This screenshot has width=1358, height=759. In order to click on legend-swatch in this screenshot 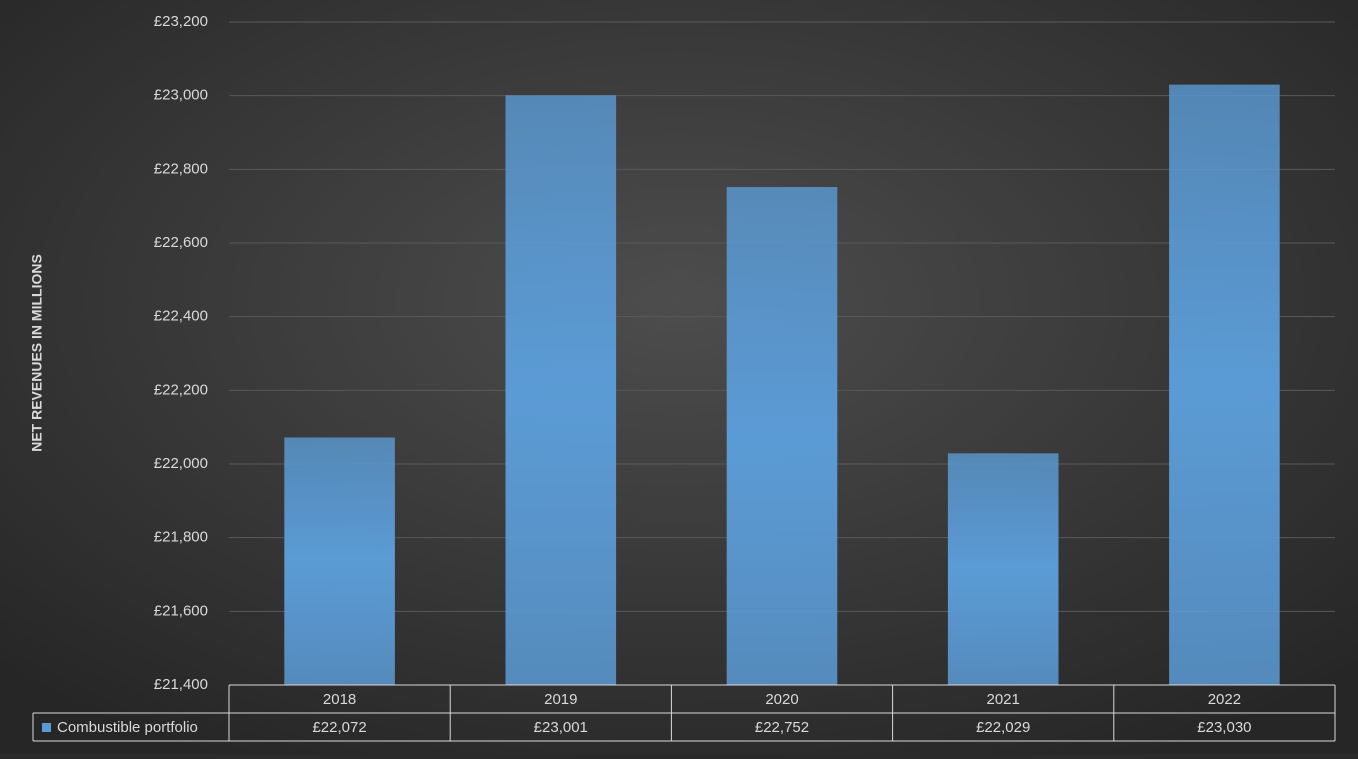, I will do `click(46, 727)`.